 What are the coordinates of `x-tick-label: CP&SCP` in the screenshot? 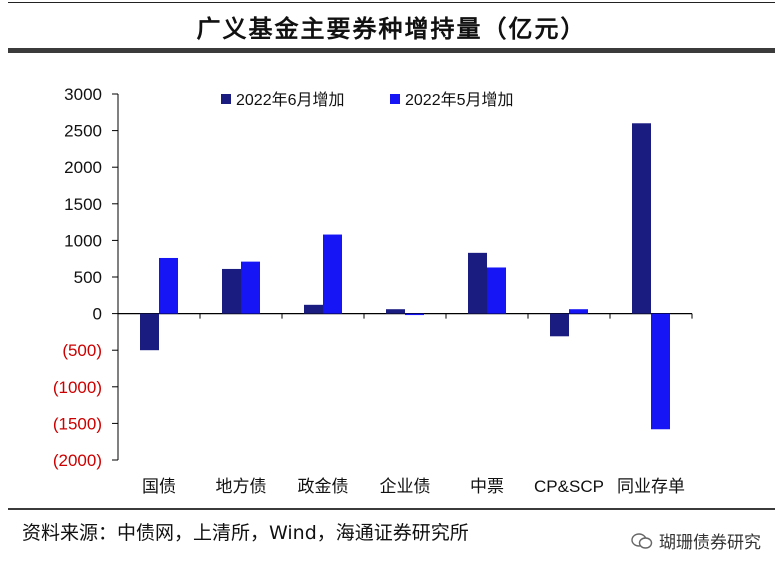 It's located at (569, 486).